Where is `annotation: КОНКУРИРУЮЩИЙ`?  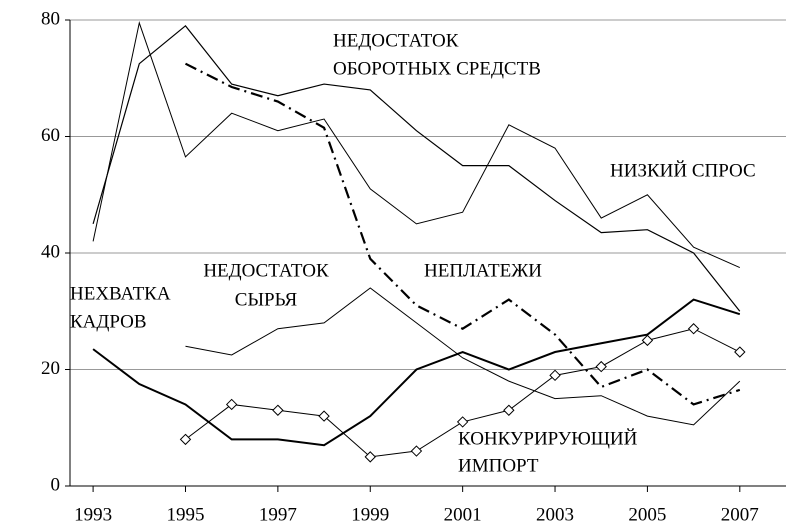 annotation: КОНКУРИРУЮЩИЙ is located at coordinates (548, 438).